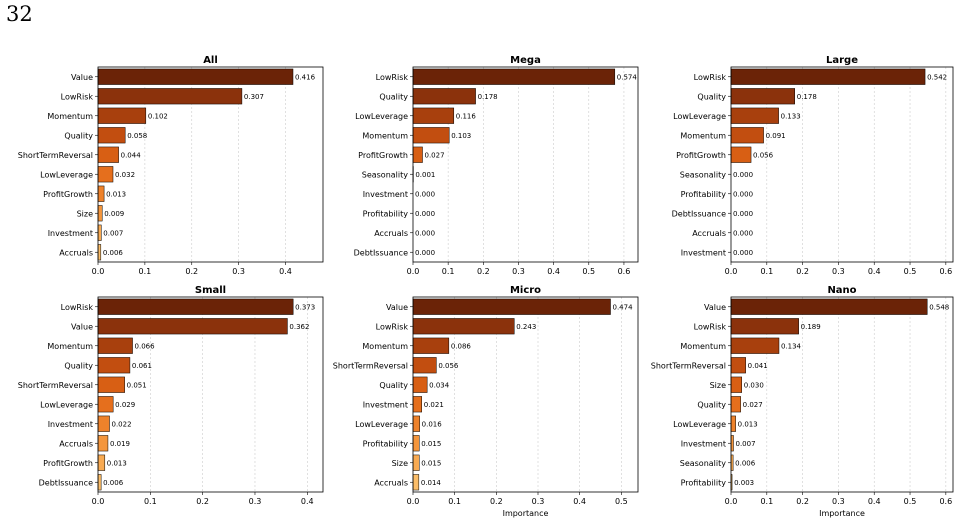  I want to click on bar-Size, so click(736, 384).